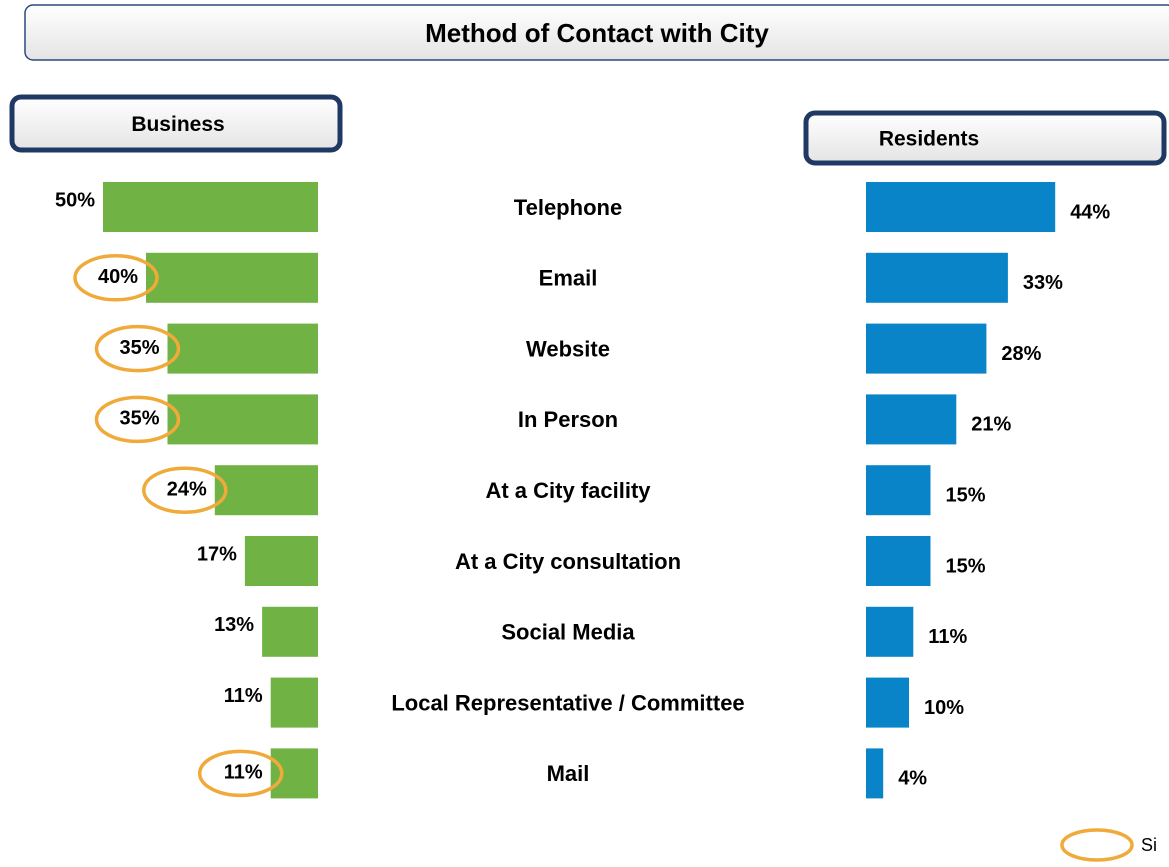  Describe the element at coordinates (1021, 354) in the screenshot. I see `value-label: 28%` at that location.